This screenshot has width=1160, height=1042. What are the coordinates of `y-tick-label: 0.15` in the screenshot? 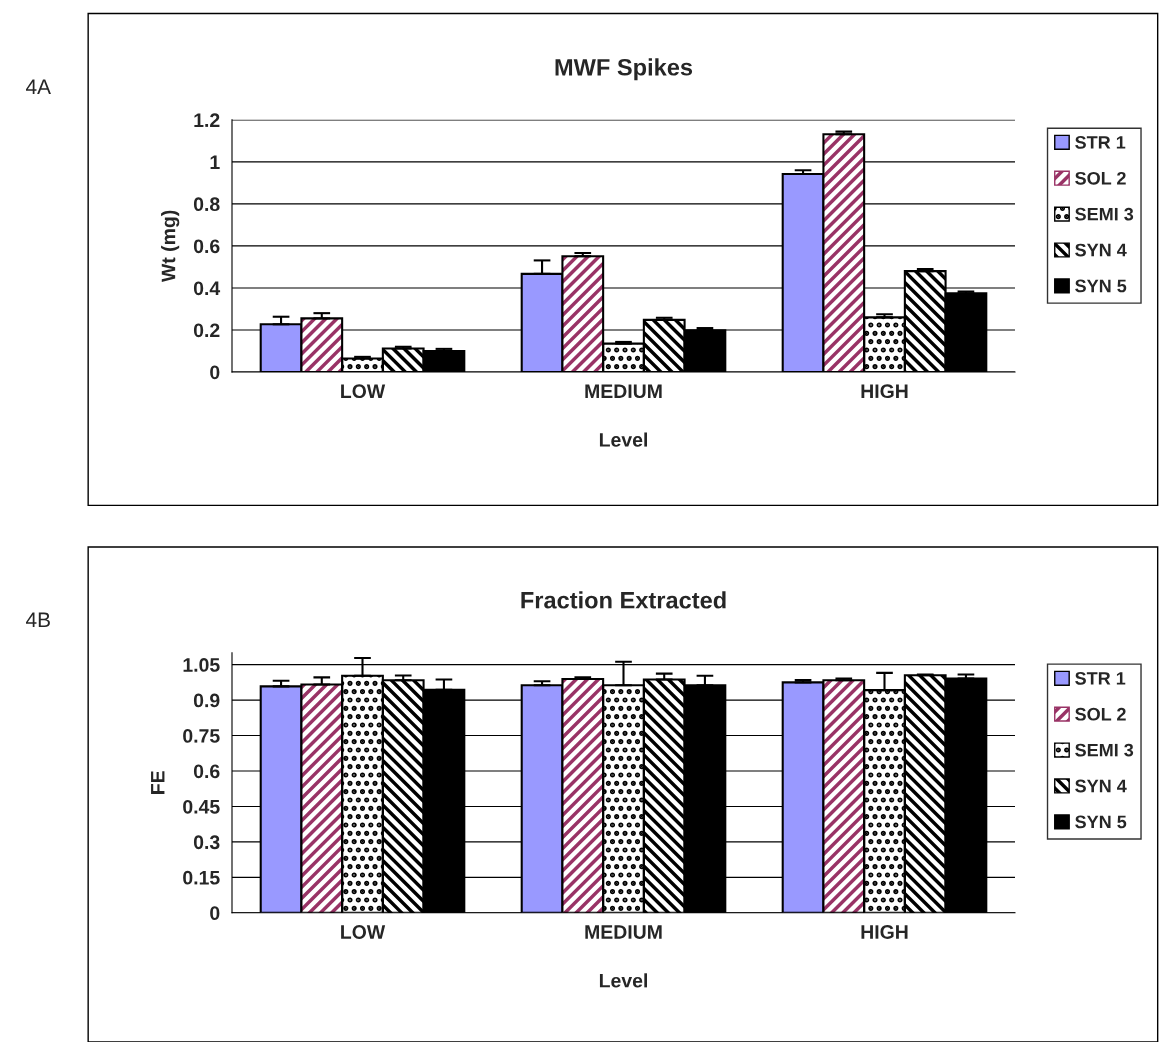 It's located at (201, 877).